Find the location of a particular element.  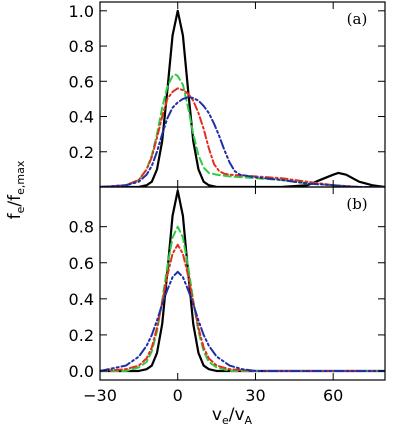

x-axis-label-sep: / is located at coordinates (232, 415).